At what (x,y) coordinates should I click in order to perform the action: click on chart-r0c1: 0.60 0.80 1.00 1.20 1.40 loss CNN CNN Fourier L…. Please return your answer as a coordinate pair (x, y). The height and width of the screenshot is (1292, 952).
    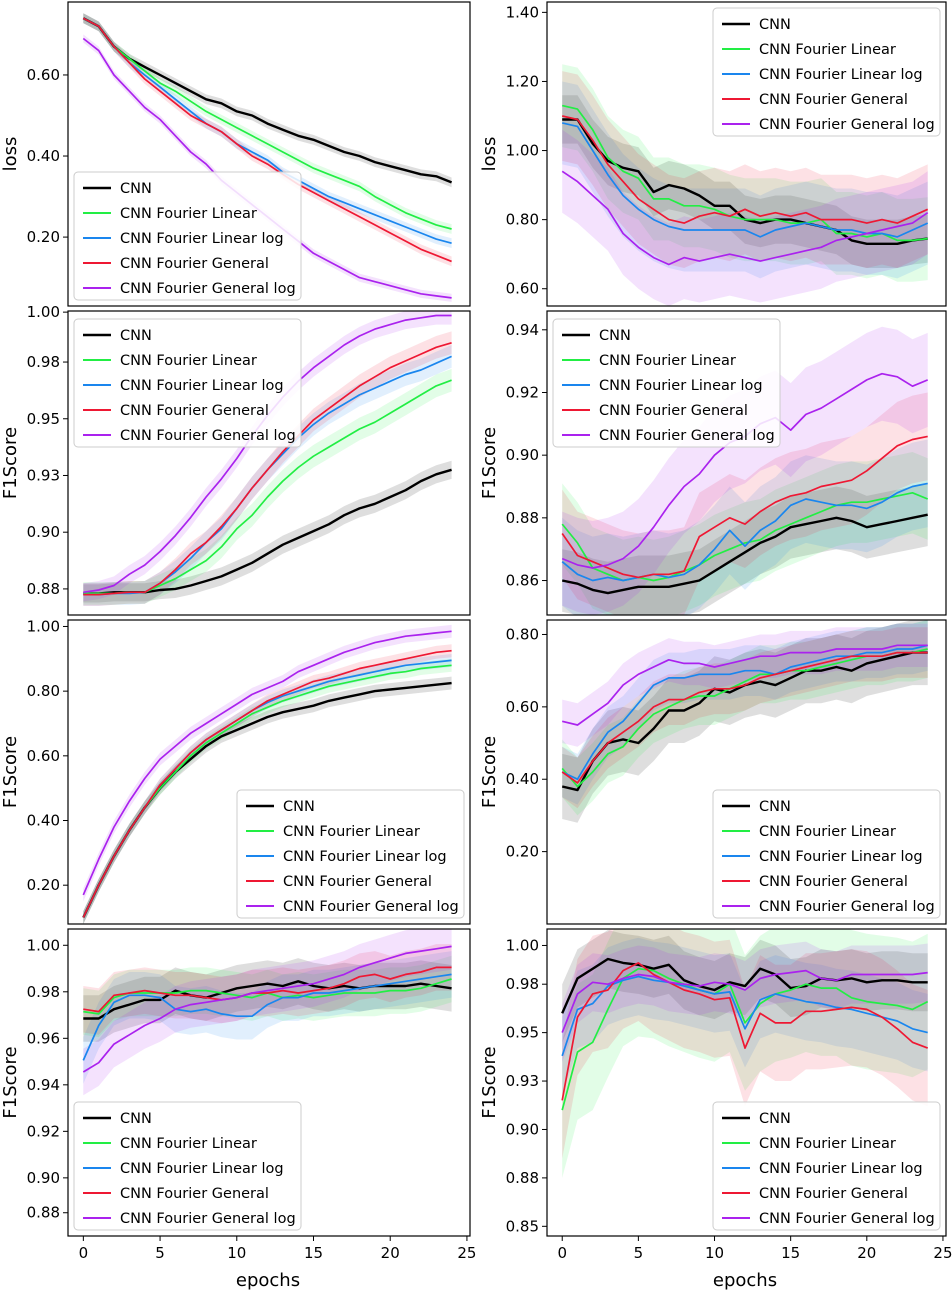
    Looking at the image, I should click on (713, 154).